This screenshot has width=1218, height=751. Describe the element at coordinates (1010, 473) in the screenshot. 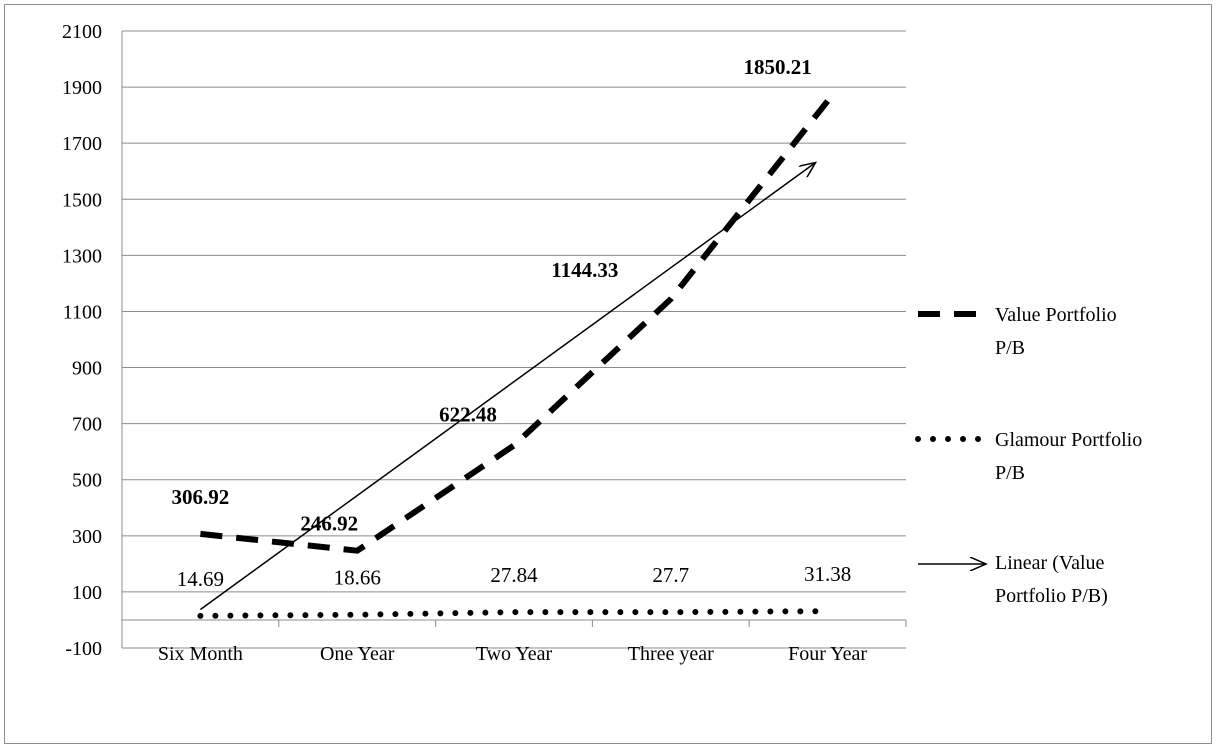

I see `legend-label-glamour-portfolio: P/B` at that location.